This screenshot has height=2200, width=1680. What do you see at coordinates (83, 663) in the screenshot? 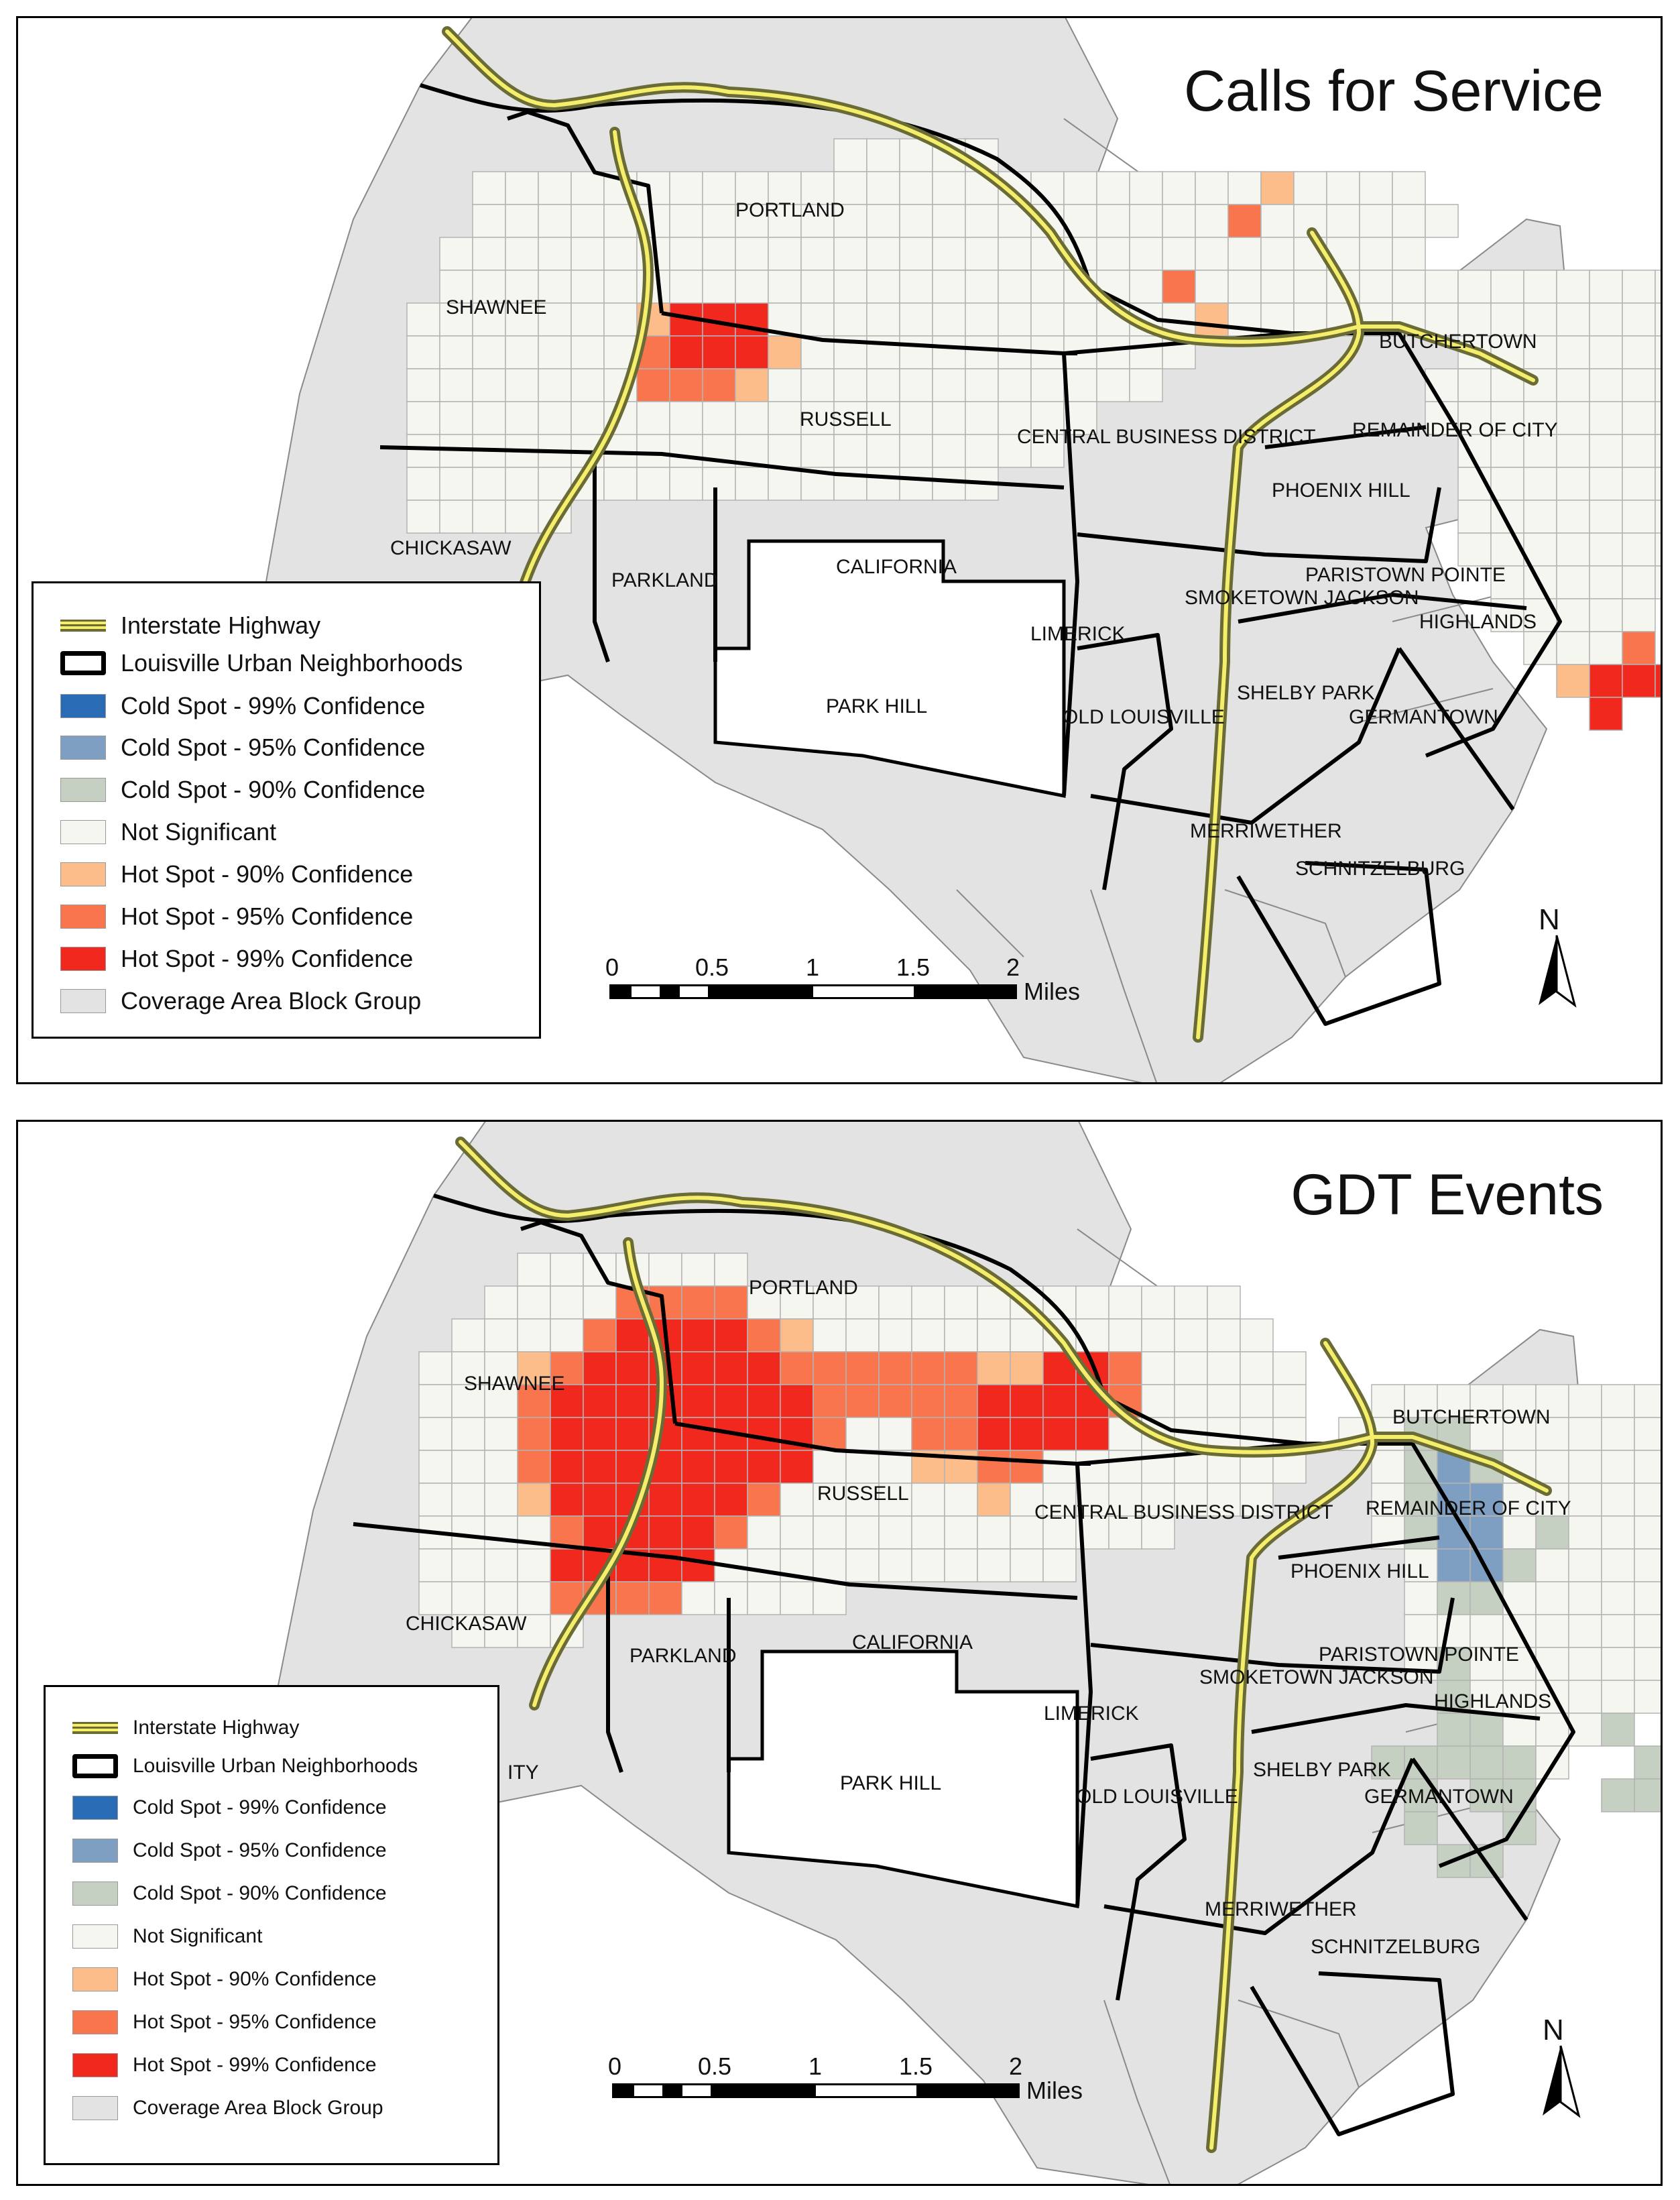
I see `neighborhood-outline-icon` at bounding box center [83, 663].